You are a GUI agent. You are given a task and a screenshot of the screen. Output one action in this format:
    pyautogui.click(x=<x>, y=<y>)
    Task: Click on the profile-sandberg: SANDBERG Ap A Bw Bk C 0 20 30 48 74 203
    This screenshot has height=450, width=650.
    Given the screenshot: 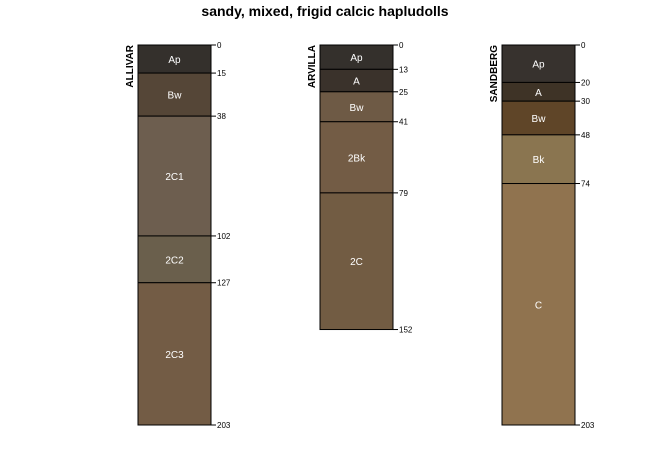 What is the action you would take?
    pyautogui.click(x=542, y=235)
    